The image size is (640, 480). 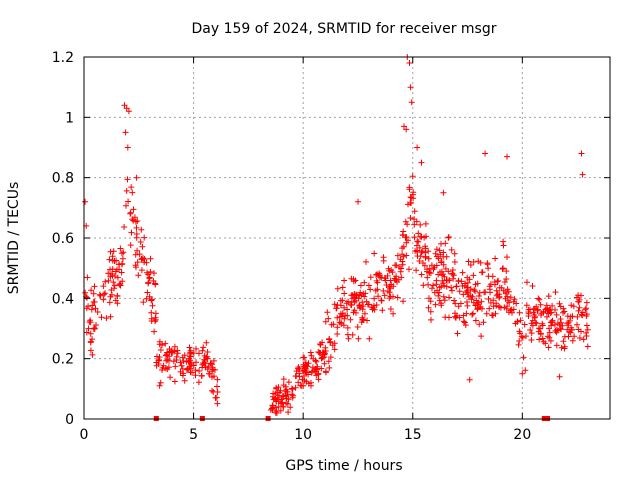 I want to click on y-tick-label: 0, so click(x=69, y=420).